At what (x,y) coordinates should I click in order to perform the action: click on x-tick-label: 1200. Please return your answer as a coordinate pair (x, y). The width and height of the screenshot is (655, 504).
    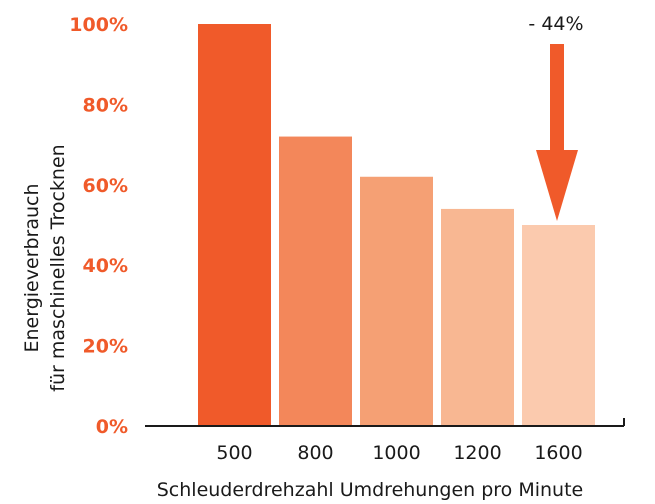
    Looking at the image, I should click on (477, 453).